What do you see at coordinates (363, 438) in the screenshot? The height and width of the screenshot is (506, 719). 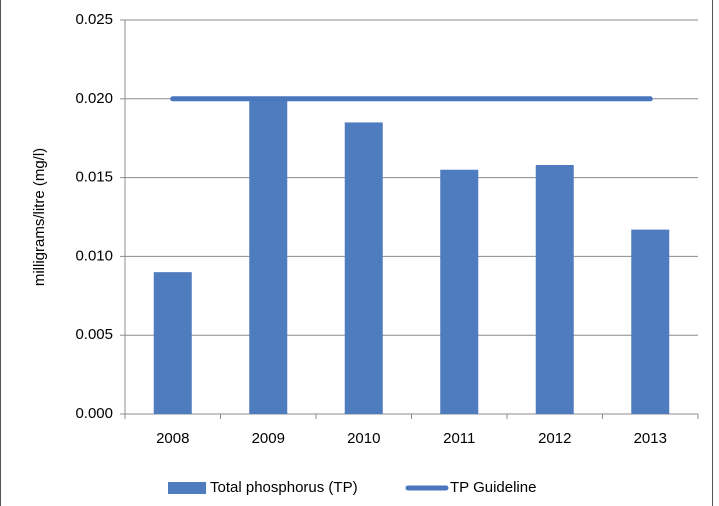 I see `x-tick-label: 2010` at bounding box center [363, 438].